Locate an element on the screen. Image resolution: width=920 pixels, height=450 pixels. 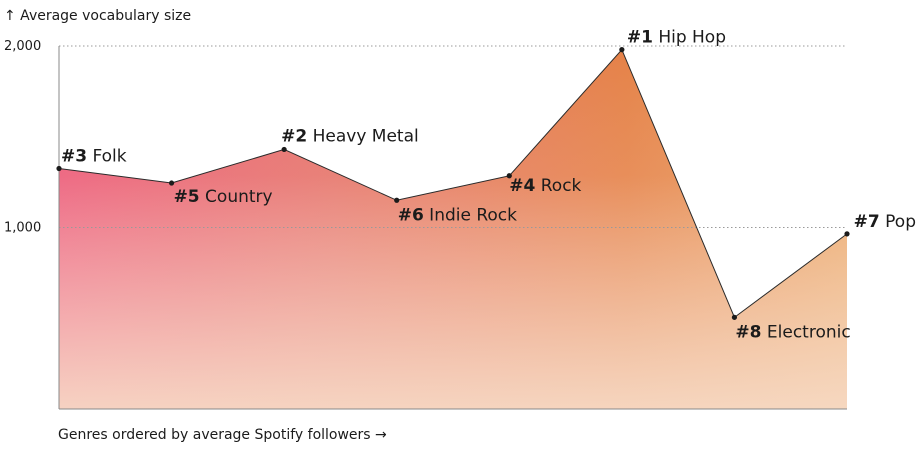
data-label: #4 Rock is located at coordinates (545, 186).